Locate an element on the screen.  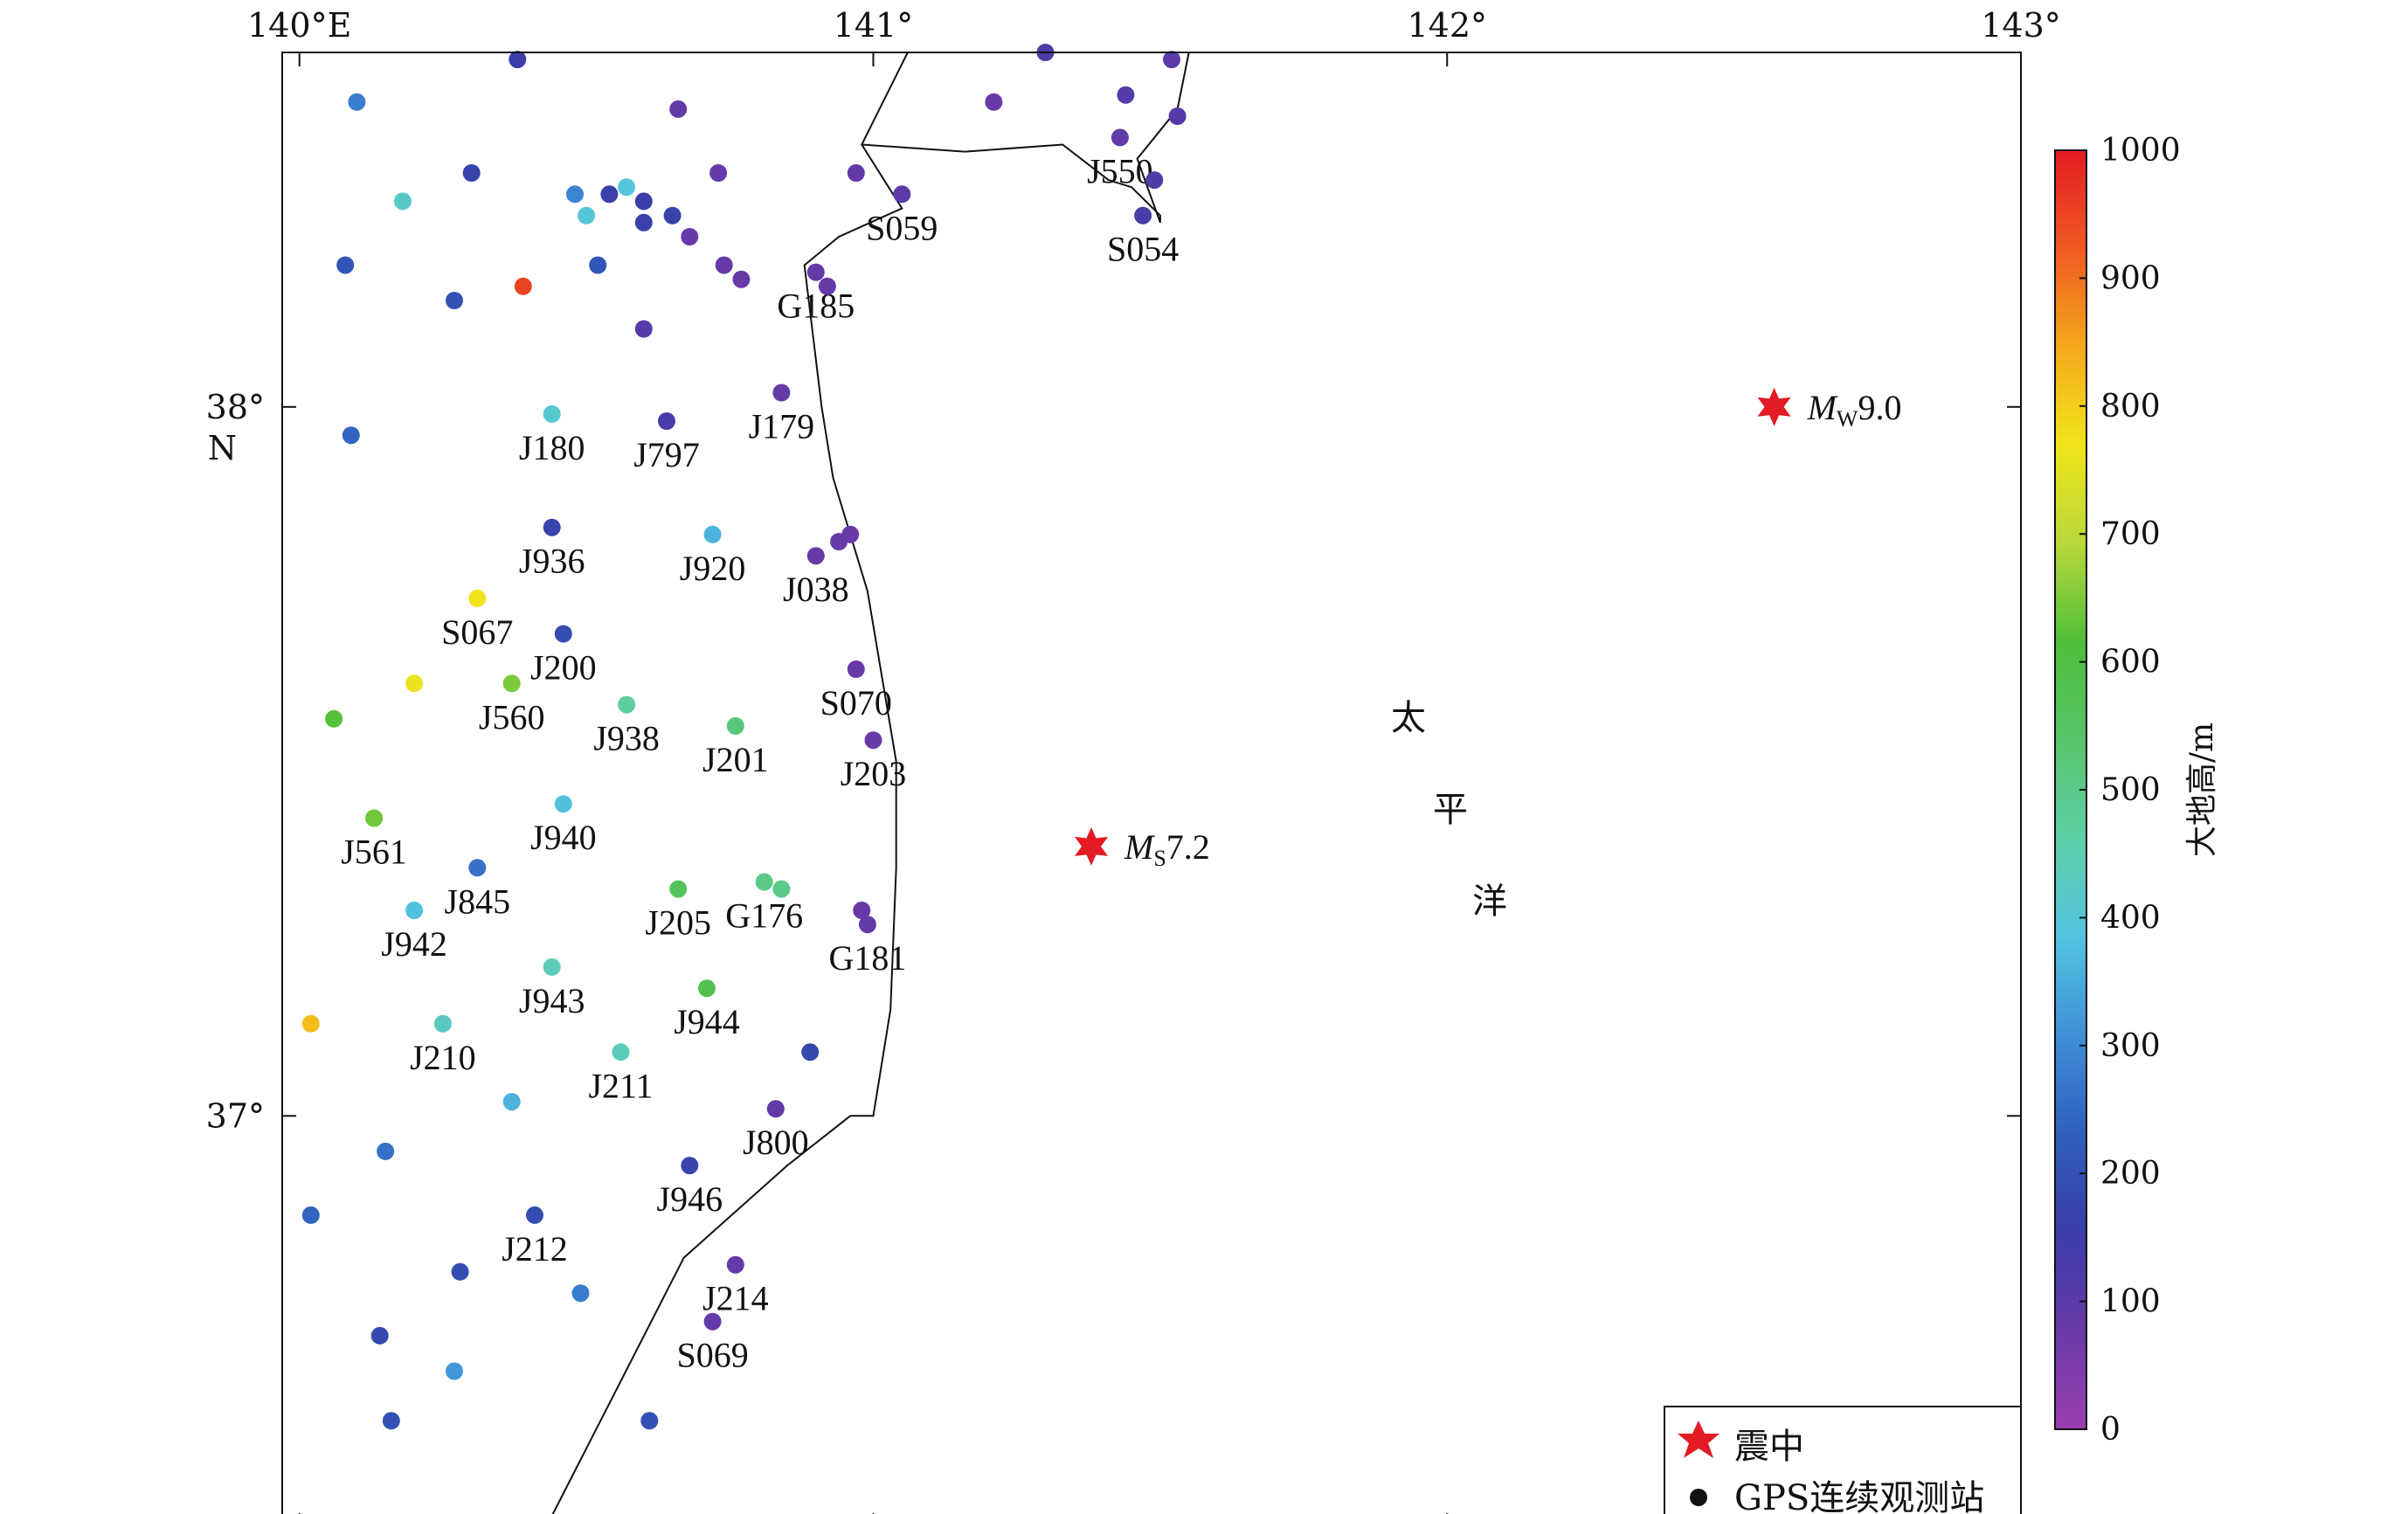
station-label: G176 is located at coordinates (764, 916).